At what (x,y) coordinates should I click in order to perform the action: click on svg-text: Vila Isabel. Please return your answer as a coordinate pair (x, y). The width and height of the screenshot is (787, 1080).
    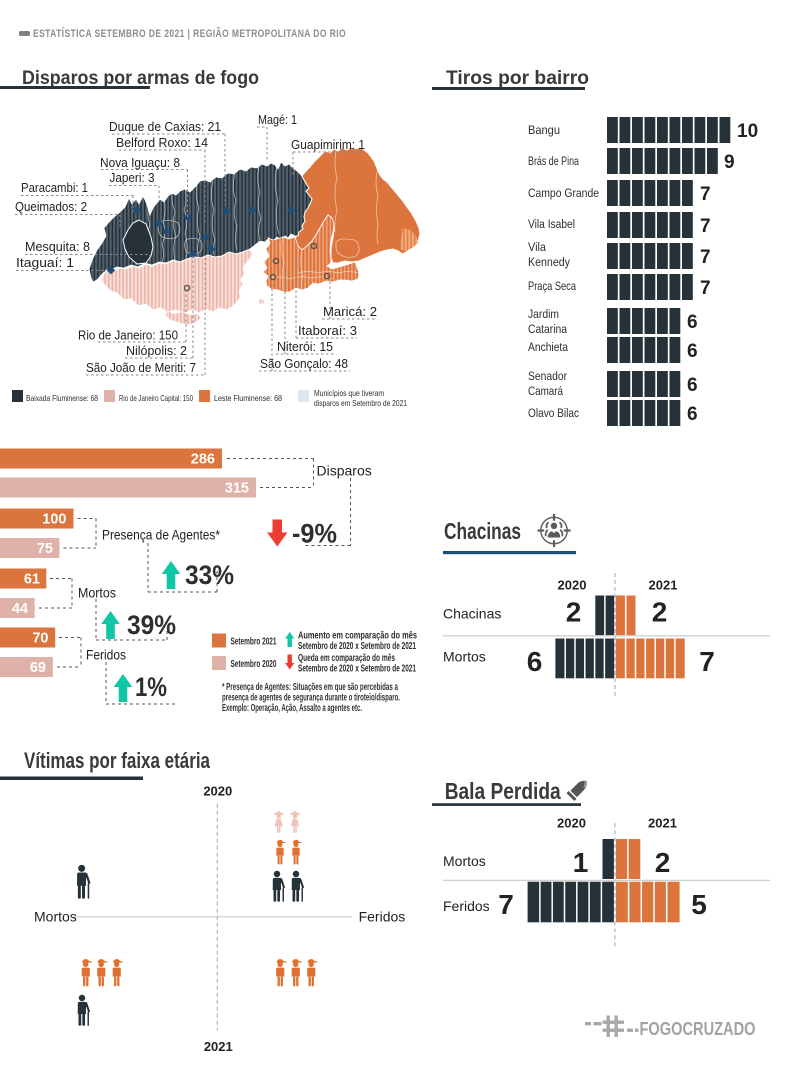
    Looking at the image, I should click on (551, 224).